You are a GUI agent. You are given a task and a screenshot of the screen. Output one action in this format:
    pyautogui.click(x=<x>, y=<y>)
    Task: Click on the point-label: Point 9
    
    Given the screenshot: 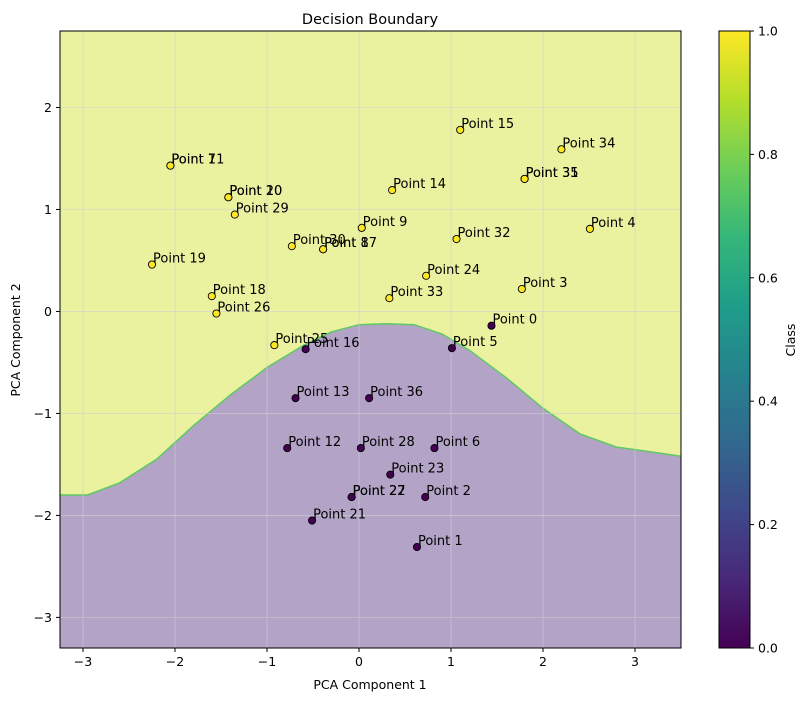 What is the action you would take?
    pyautogui.click(x=385, y=222)
    